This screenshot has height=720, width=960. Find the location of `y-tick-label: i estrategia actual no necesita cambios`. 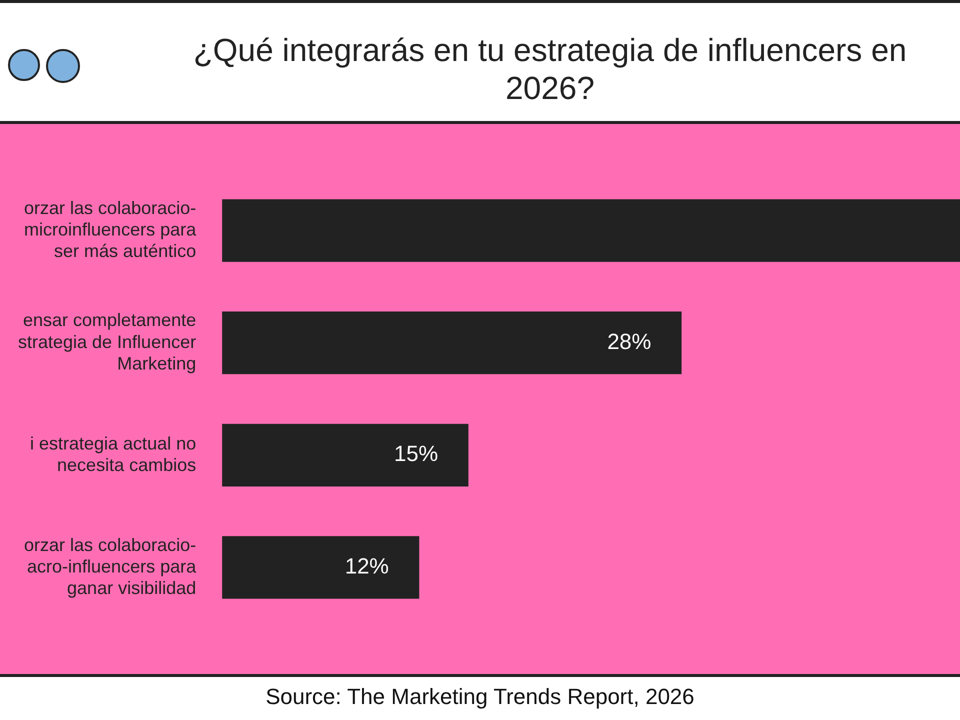

y-tick-label: i estrategia actual no necesita cambios is located at coordinates (113, 454).